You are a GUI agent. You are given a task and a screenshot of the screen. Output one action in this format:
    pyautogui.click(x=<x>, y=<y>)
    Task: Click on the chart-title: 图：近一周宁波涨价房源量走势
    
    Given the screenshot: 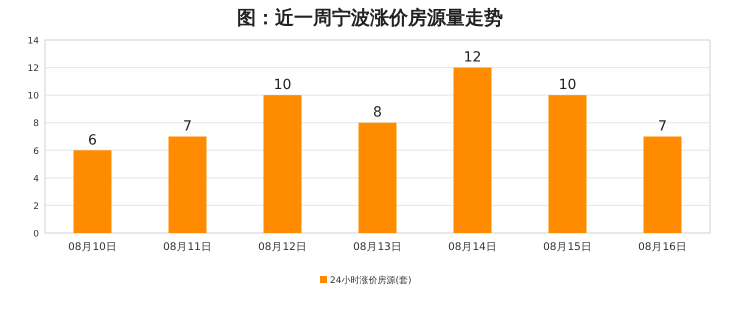 What is the action you would take?
    pyautogui.click(x=370, y=18)
    